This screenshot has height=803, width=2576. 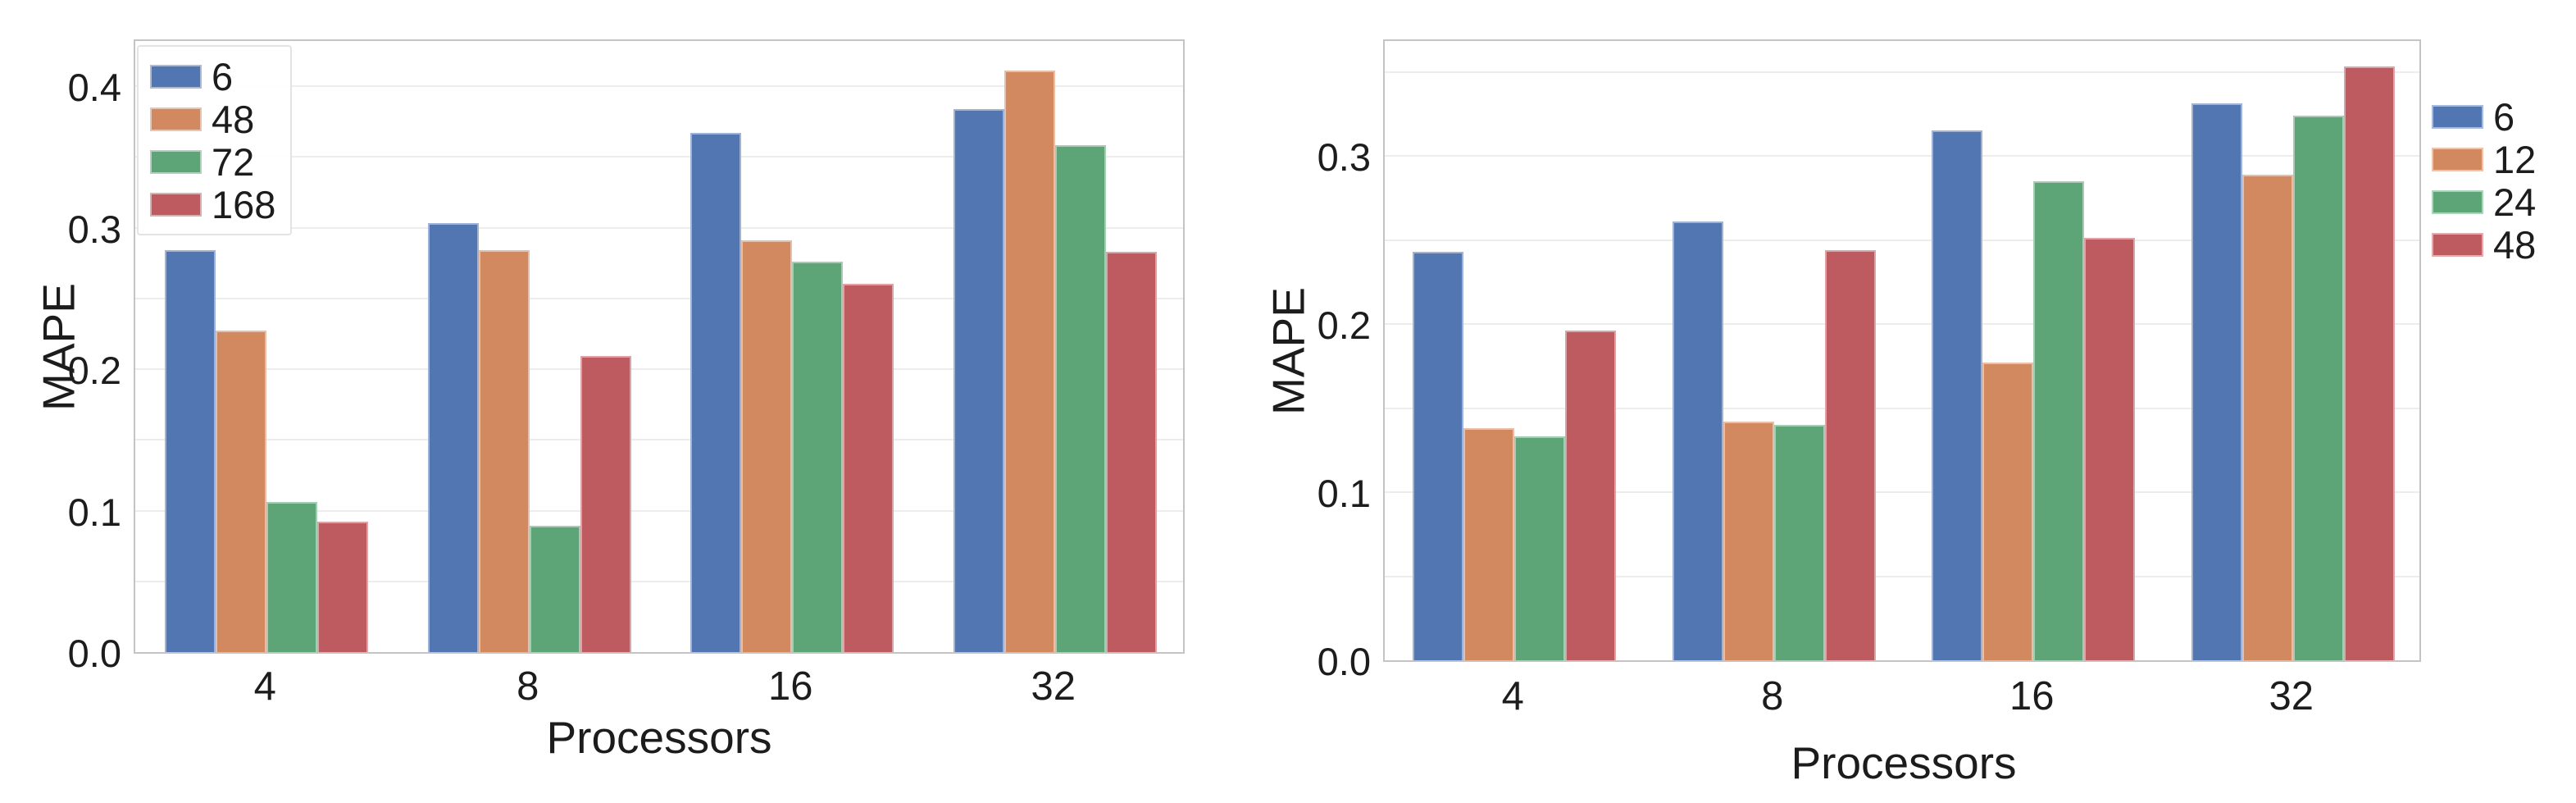 What do you see at coordinates (1904, 762) in the screenshot?
I see `right-x-axis-title: Processors` at bounding box center [1904, 762].